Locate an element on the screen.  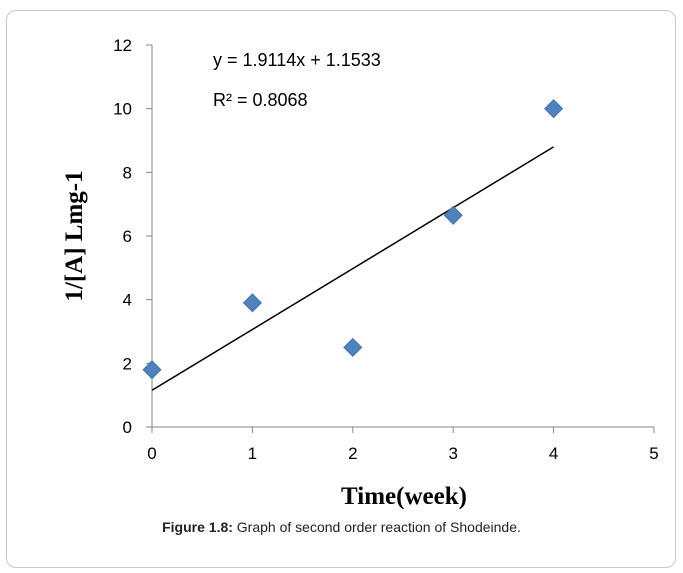
r2-label: R² = 0.8068 is located at coordinates (260, 100).